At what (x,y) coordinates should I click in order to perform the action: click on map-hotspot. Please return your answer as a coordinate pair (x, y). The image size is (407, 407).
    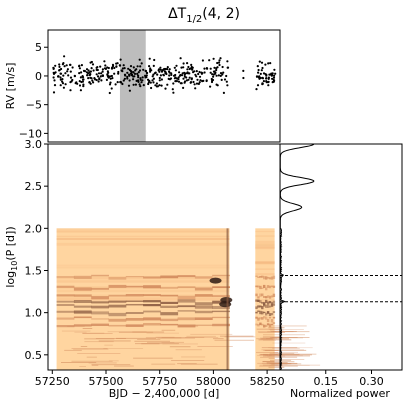
    Looking at the image, I should click on (226, 300).